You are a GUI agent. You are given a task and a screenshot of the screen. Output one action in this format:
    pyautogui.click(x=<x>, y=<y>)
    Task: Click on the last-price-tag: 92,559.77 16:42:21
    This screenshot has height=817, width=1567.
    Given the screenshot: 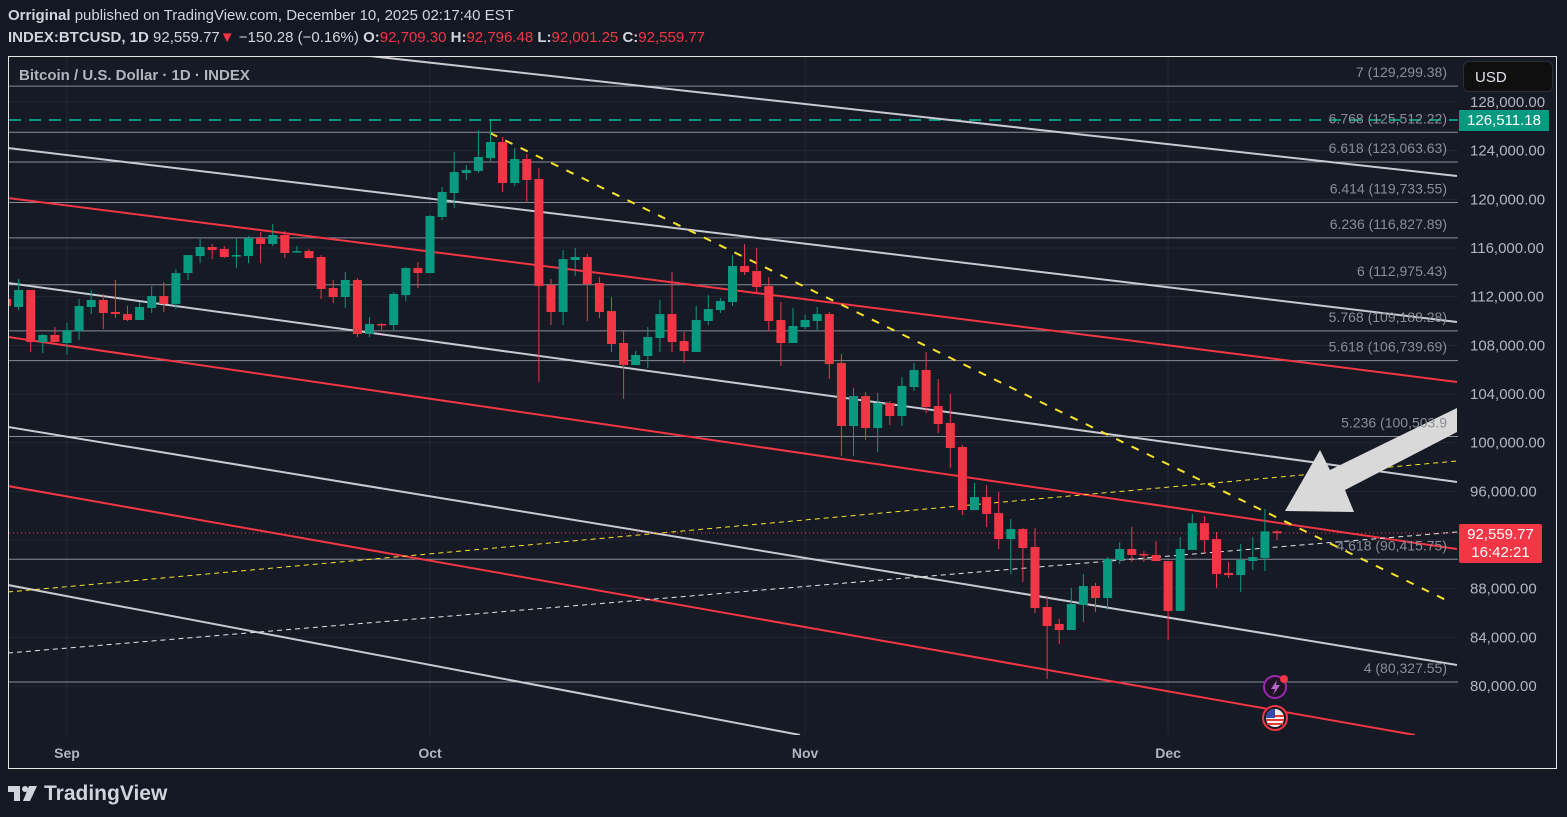 What is the action you would take?
    pyautogui.click(x=1500, y=543)
    